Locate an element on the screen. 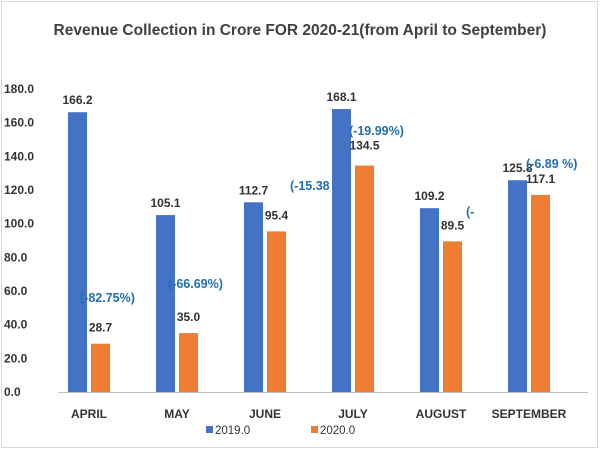  y-tick-label: 80.0 is located at coordinates (16, 257).